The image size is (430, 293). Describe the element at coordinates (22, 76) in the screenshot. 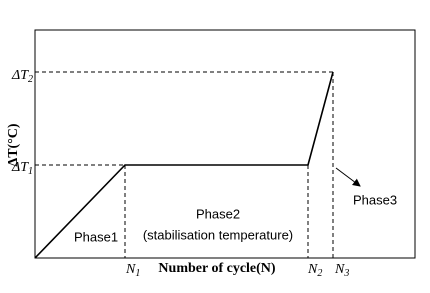

I see `y-tick-label: ΔT2` at that location.